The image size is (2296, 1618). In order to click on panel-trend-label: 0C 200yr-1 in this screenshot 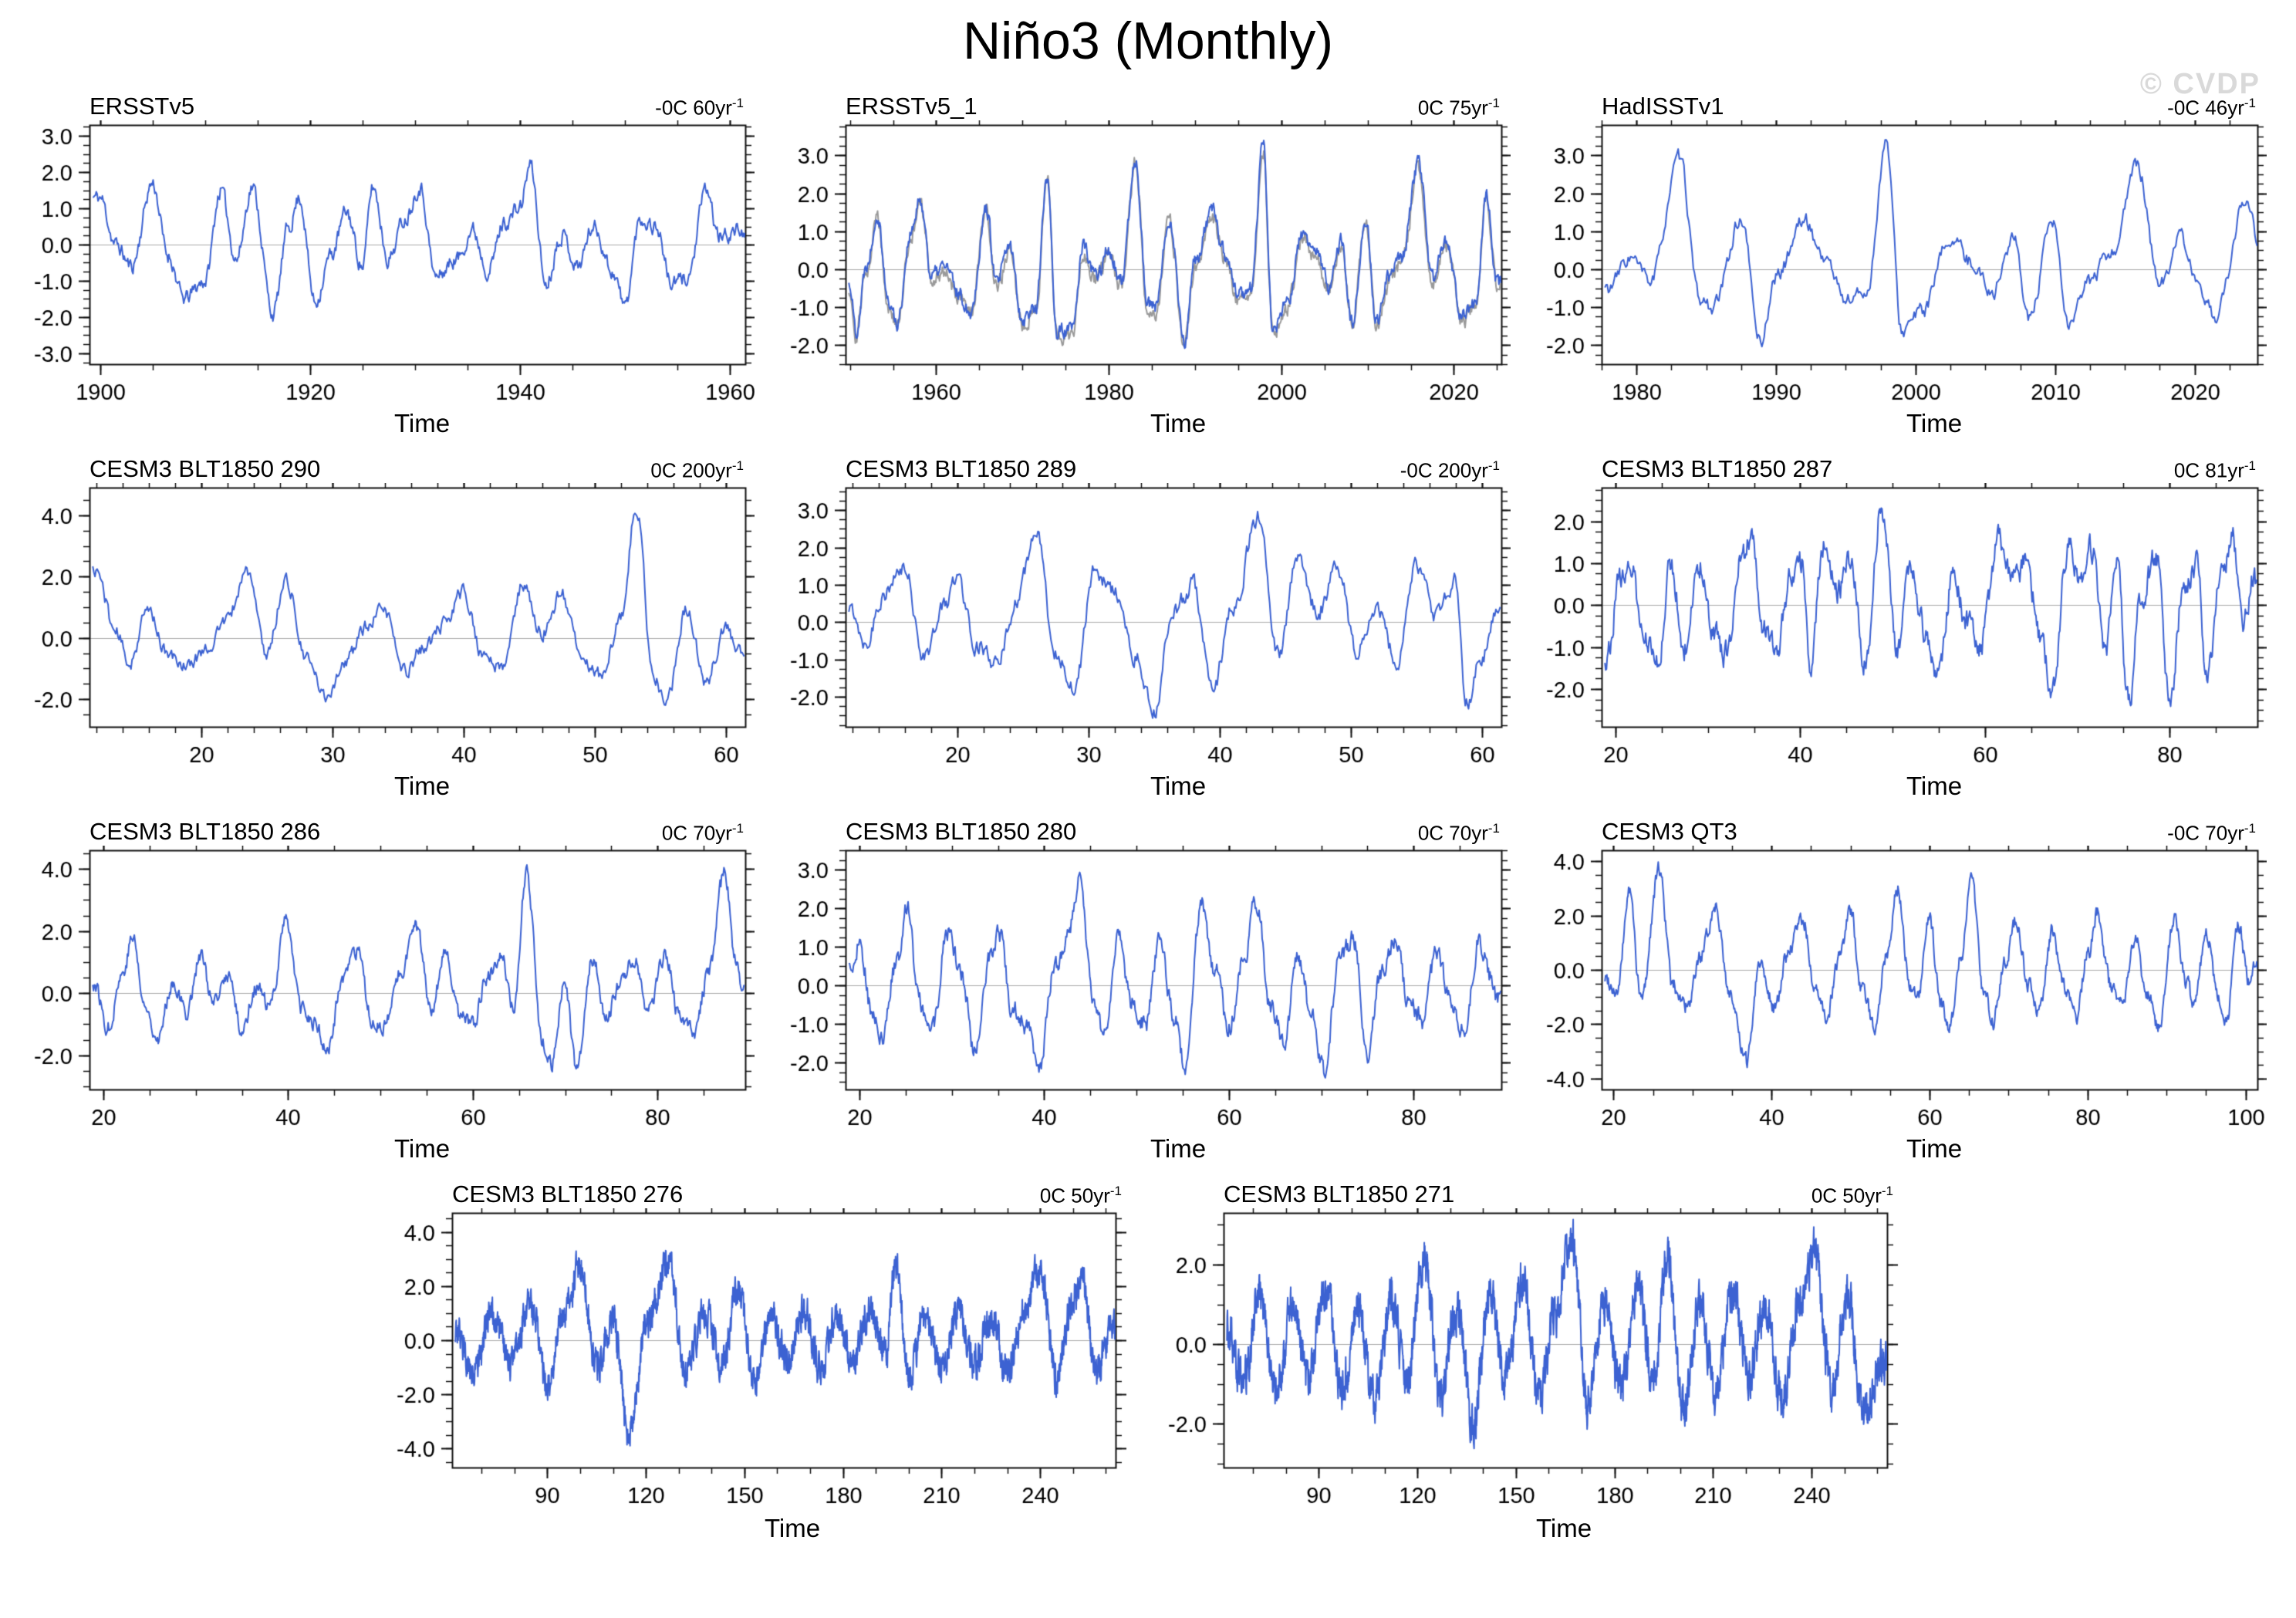, I will do `click(697, 471)`.